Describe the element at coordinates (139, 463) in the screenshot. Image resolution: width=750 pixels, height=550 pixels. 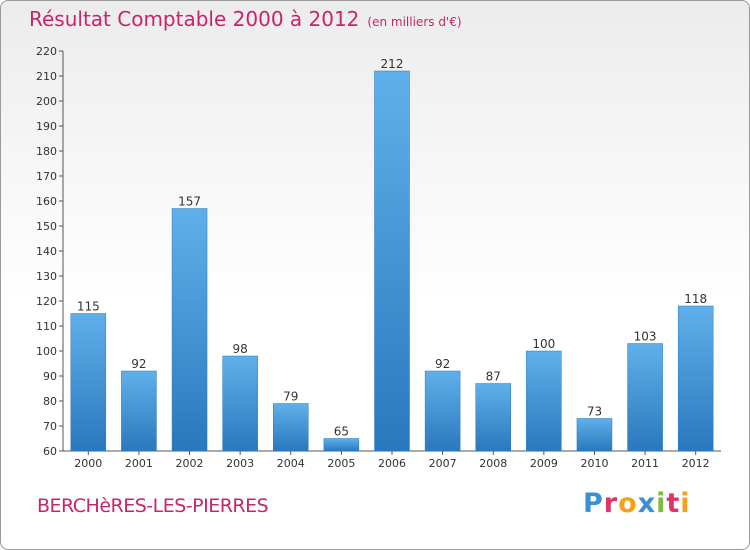
I see `x-tick-label: 2001` at that location.